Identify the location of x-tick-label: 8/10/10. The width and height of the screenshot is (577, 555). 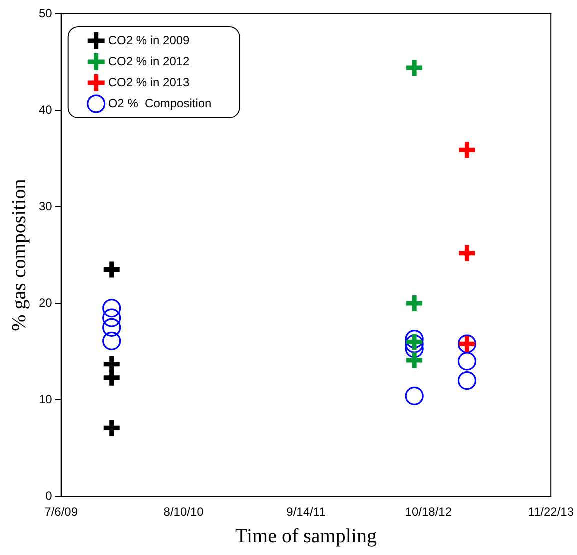
(184, 512).